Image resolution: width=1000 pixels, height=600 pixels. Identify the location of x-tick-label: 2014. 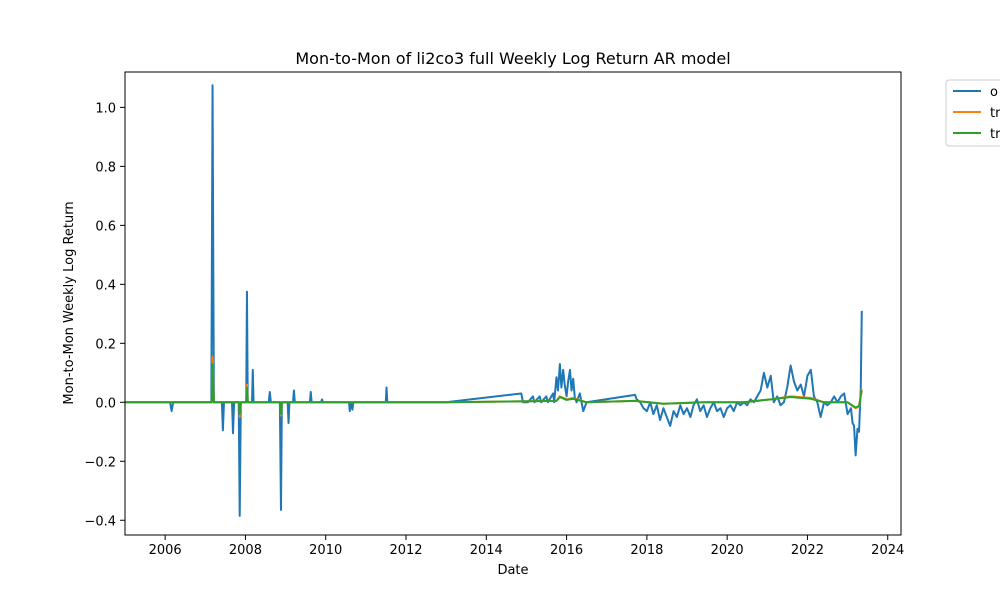
(486, 550).